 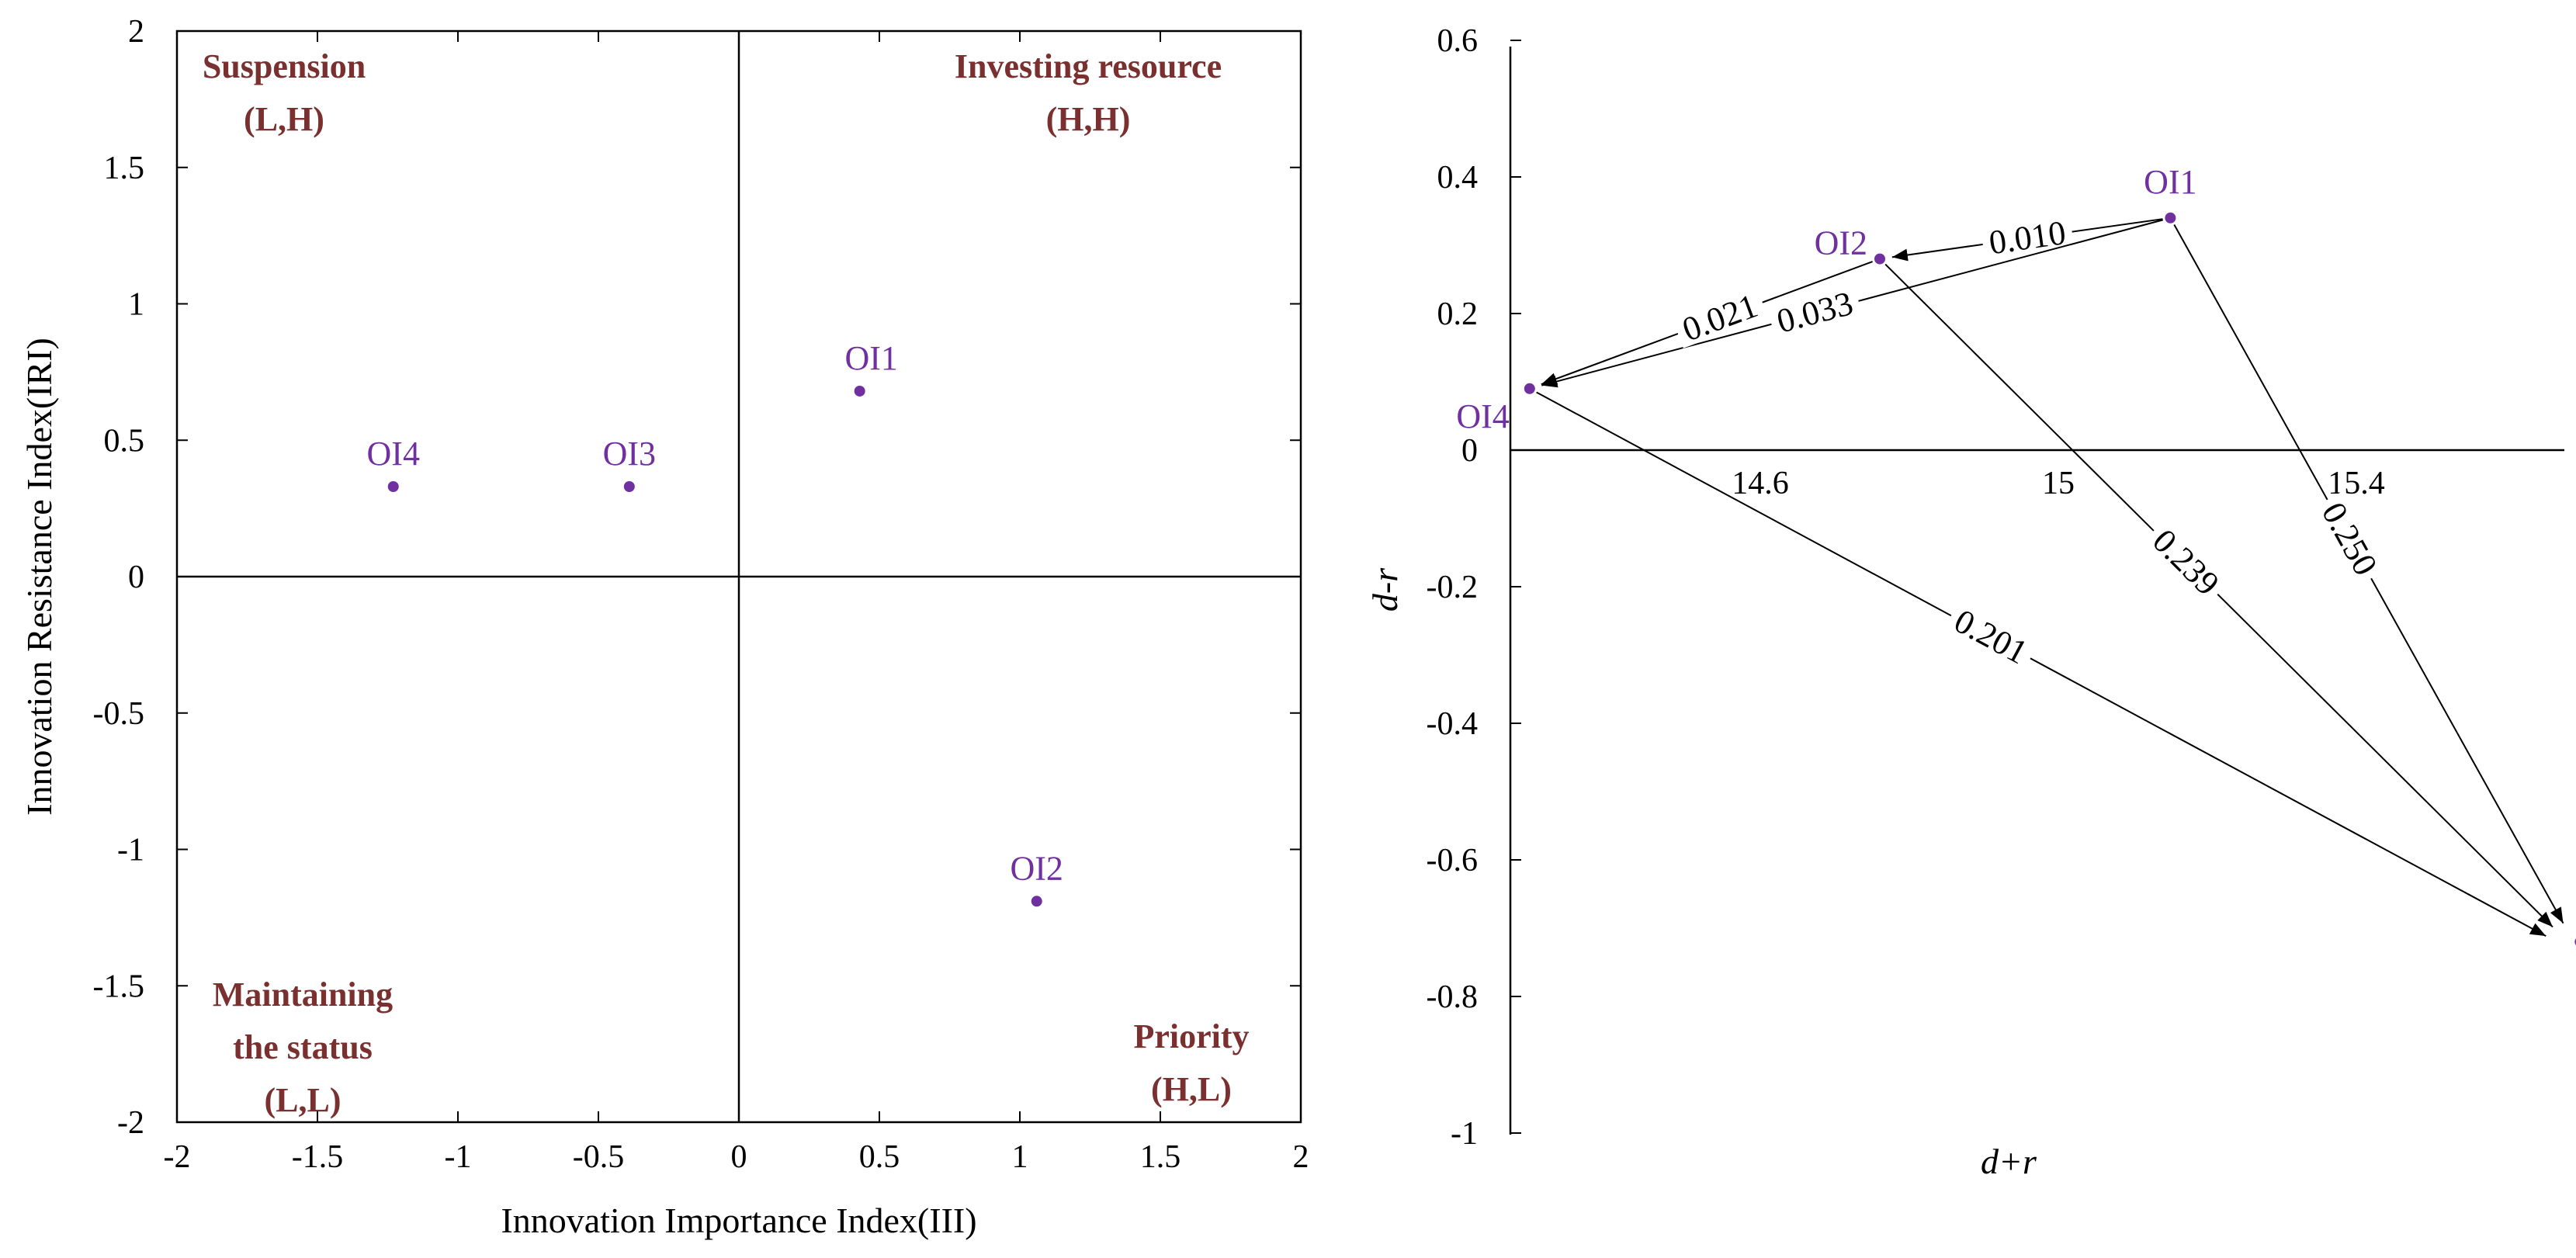 I want to click on y-tick-label: 0.4, so click(x=1458, y=178).